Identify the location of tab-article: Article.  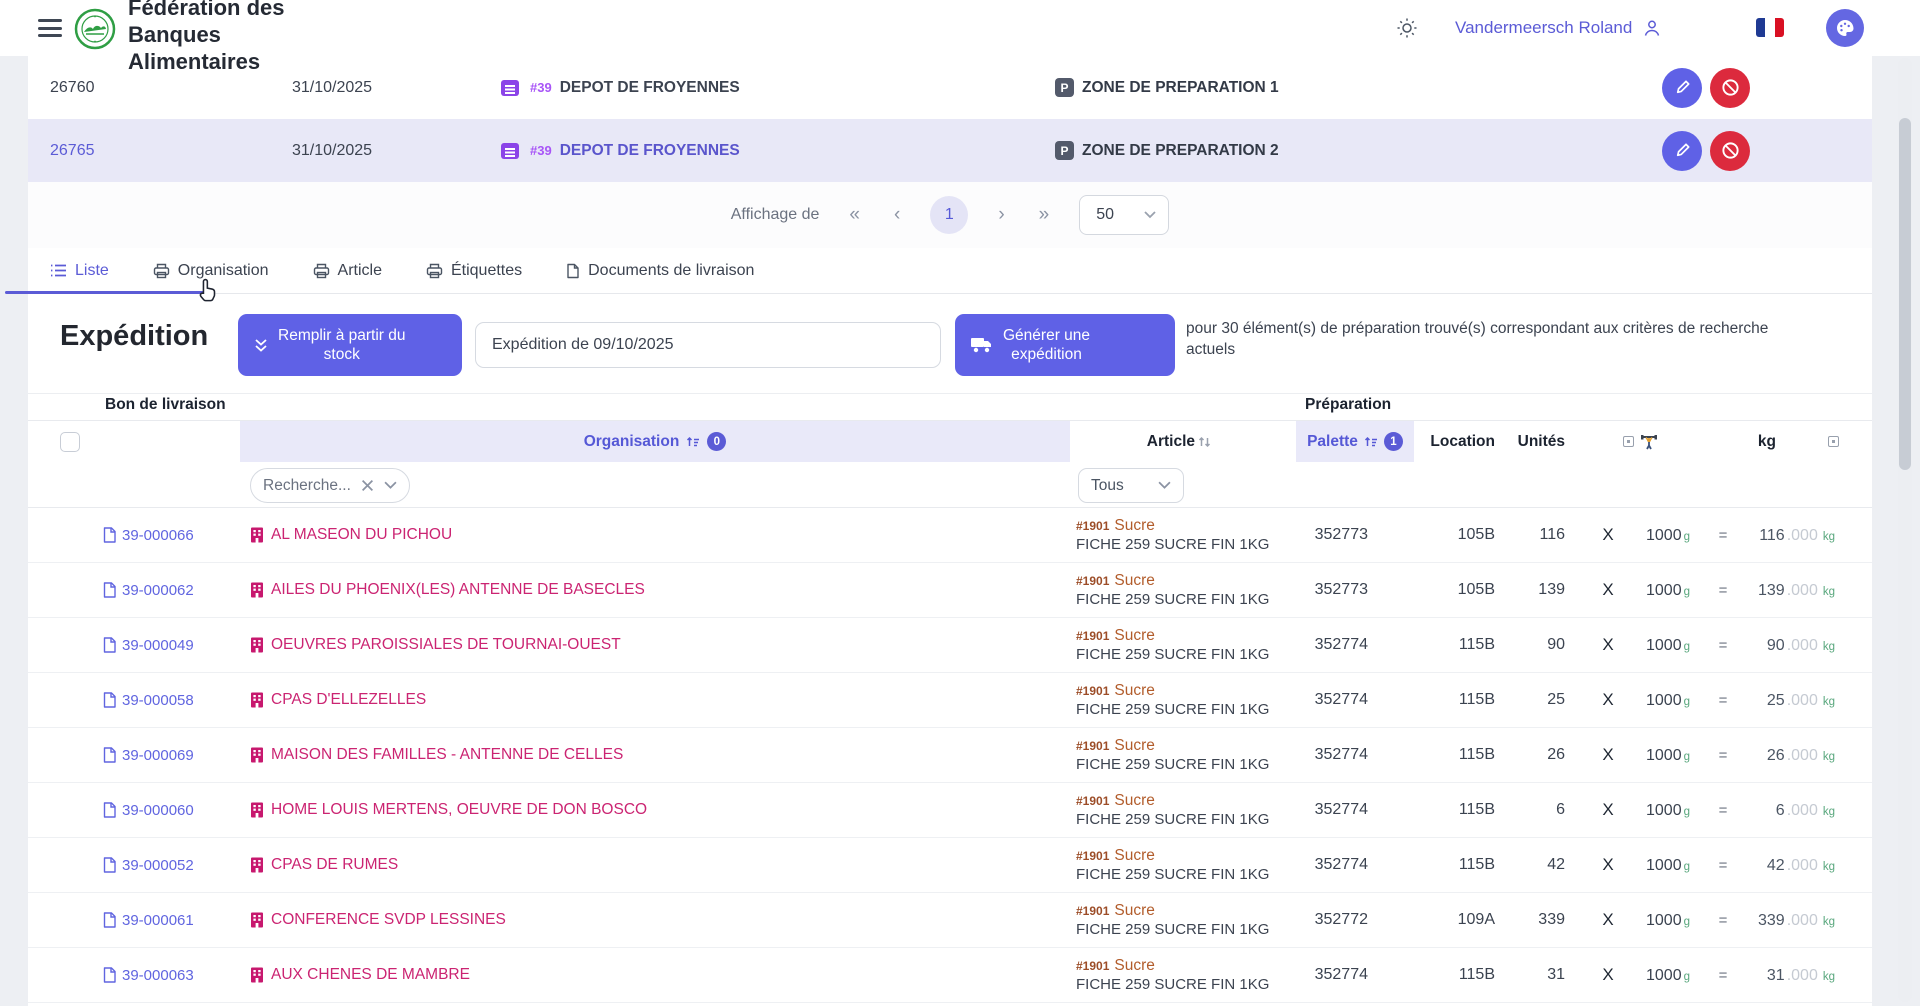
(347, 271).